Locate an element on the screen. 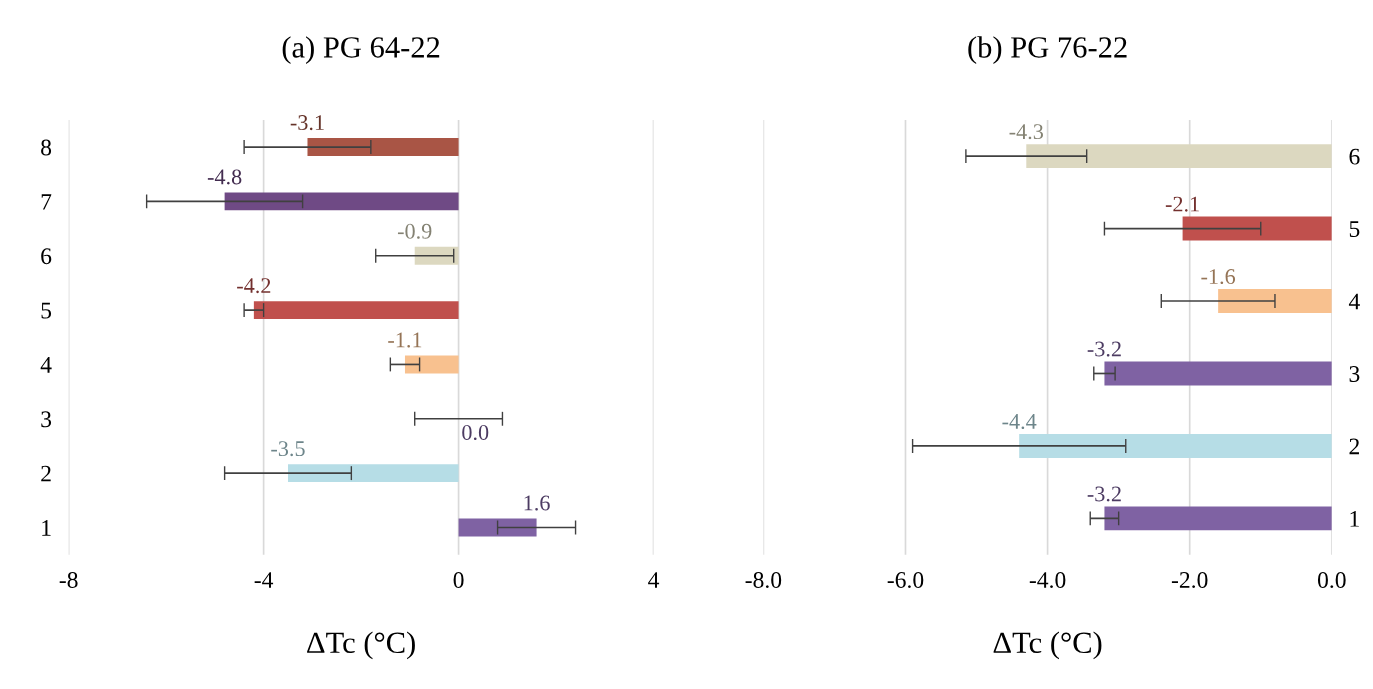 This screenshot has height=689, width=1373. x-tick-label: 0.0 is located at coordinates (1331, 580).